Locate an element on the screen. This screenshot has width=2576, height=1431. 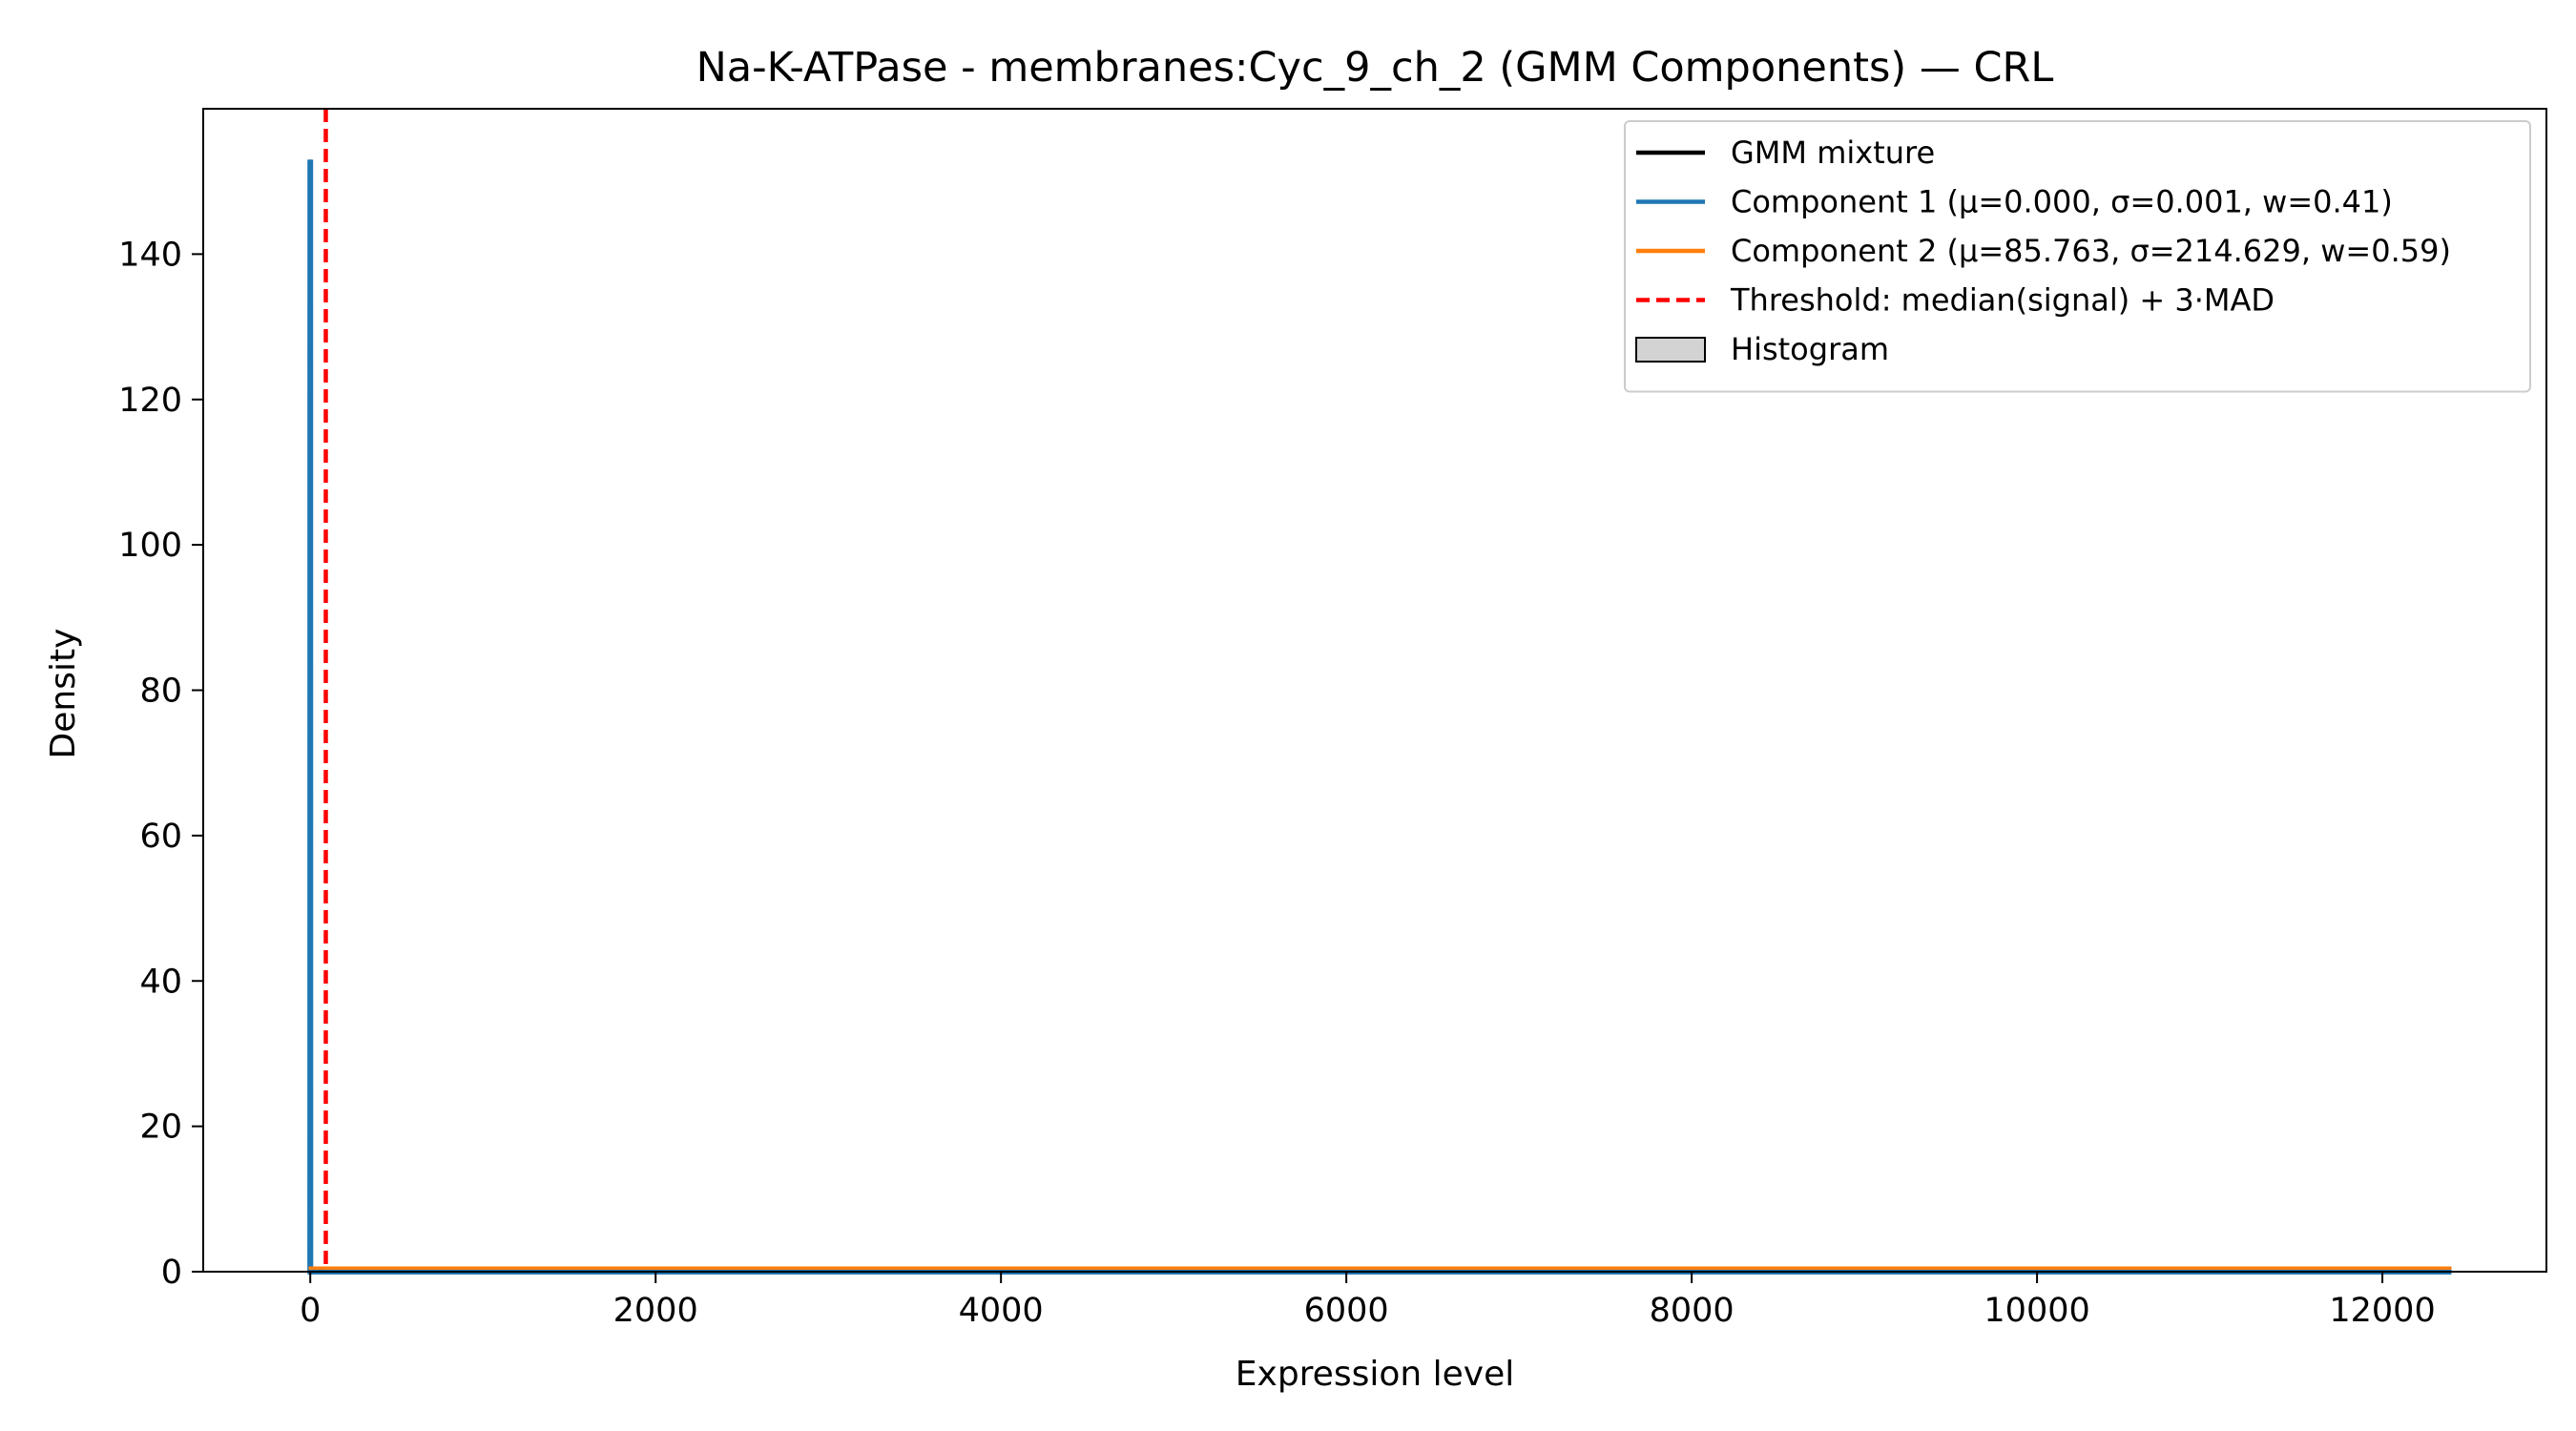
y-tick-label: 60 is located at coordinates (160, 837).